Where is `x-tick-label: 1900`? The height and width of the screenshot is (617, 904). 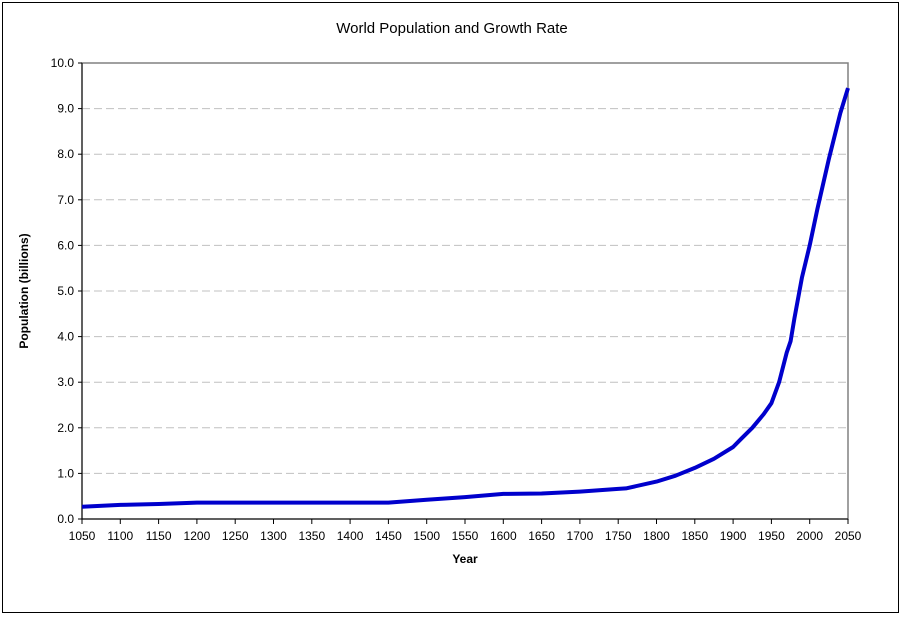 x-tick-label: 1900 is located at coordinates (733, 536).